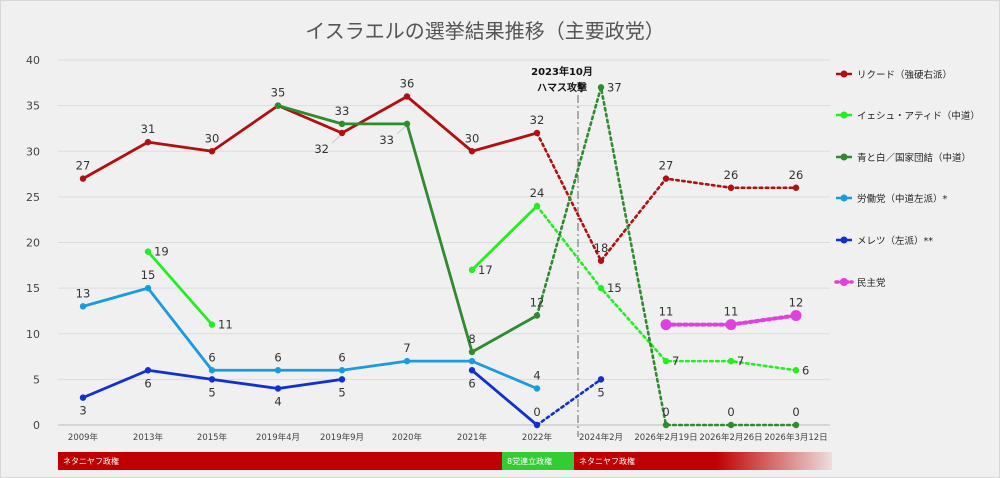 The image size is (1000, 478). I want to click on x-tick-label: 2020年, so click(407, 437).